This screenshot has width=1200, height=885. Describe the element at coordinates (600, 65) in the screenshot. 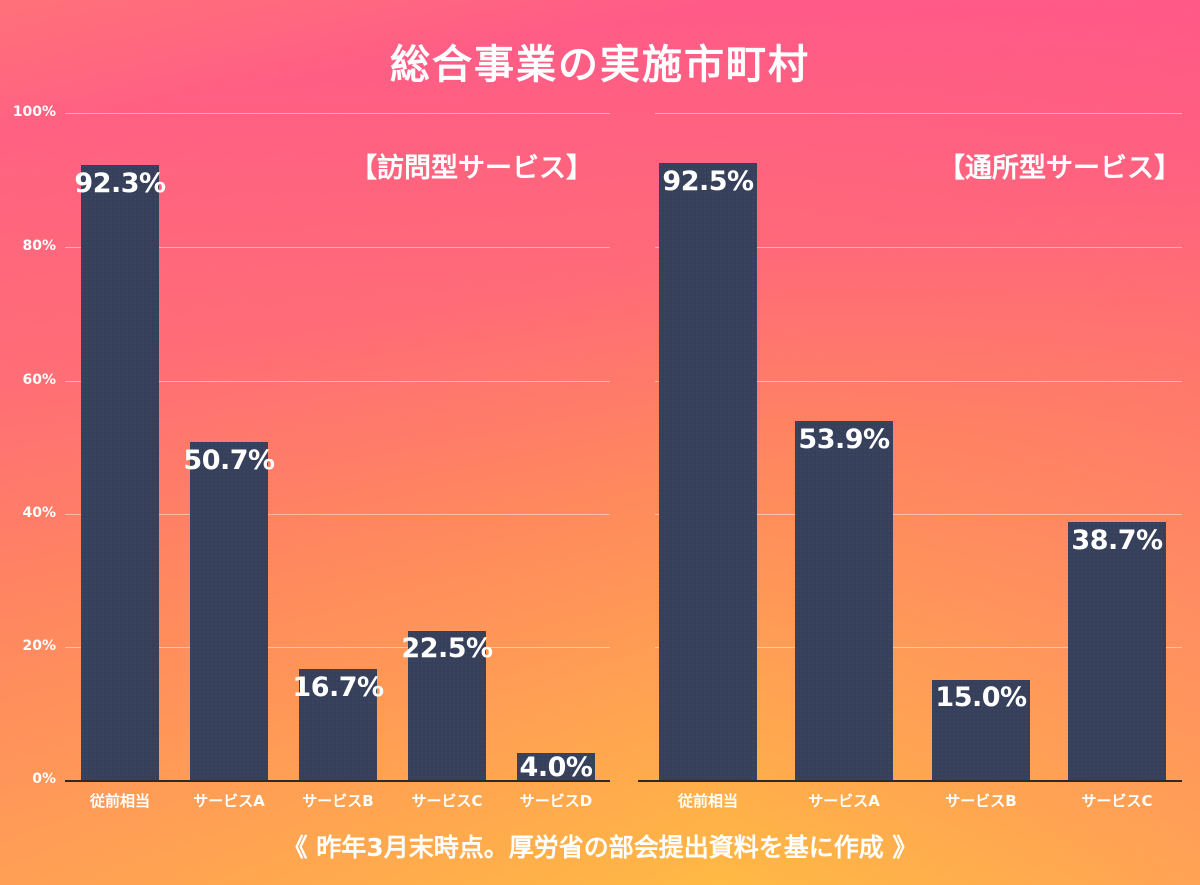

I see `chart-title: 総合事業の実施市町村` at that location.